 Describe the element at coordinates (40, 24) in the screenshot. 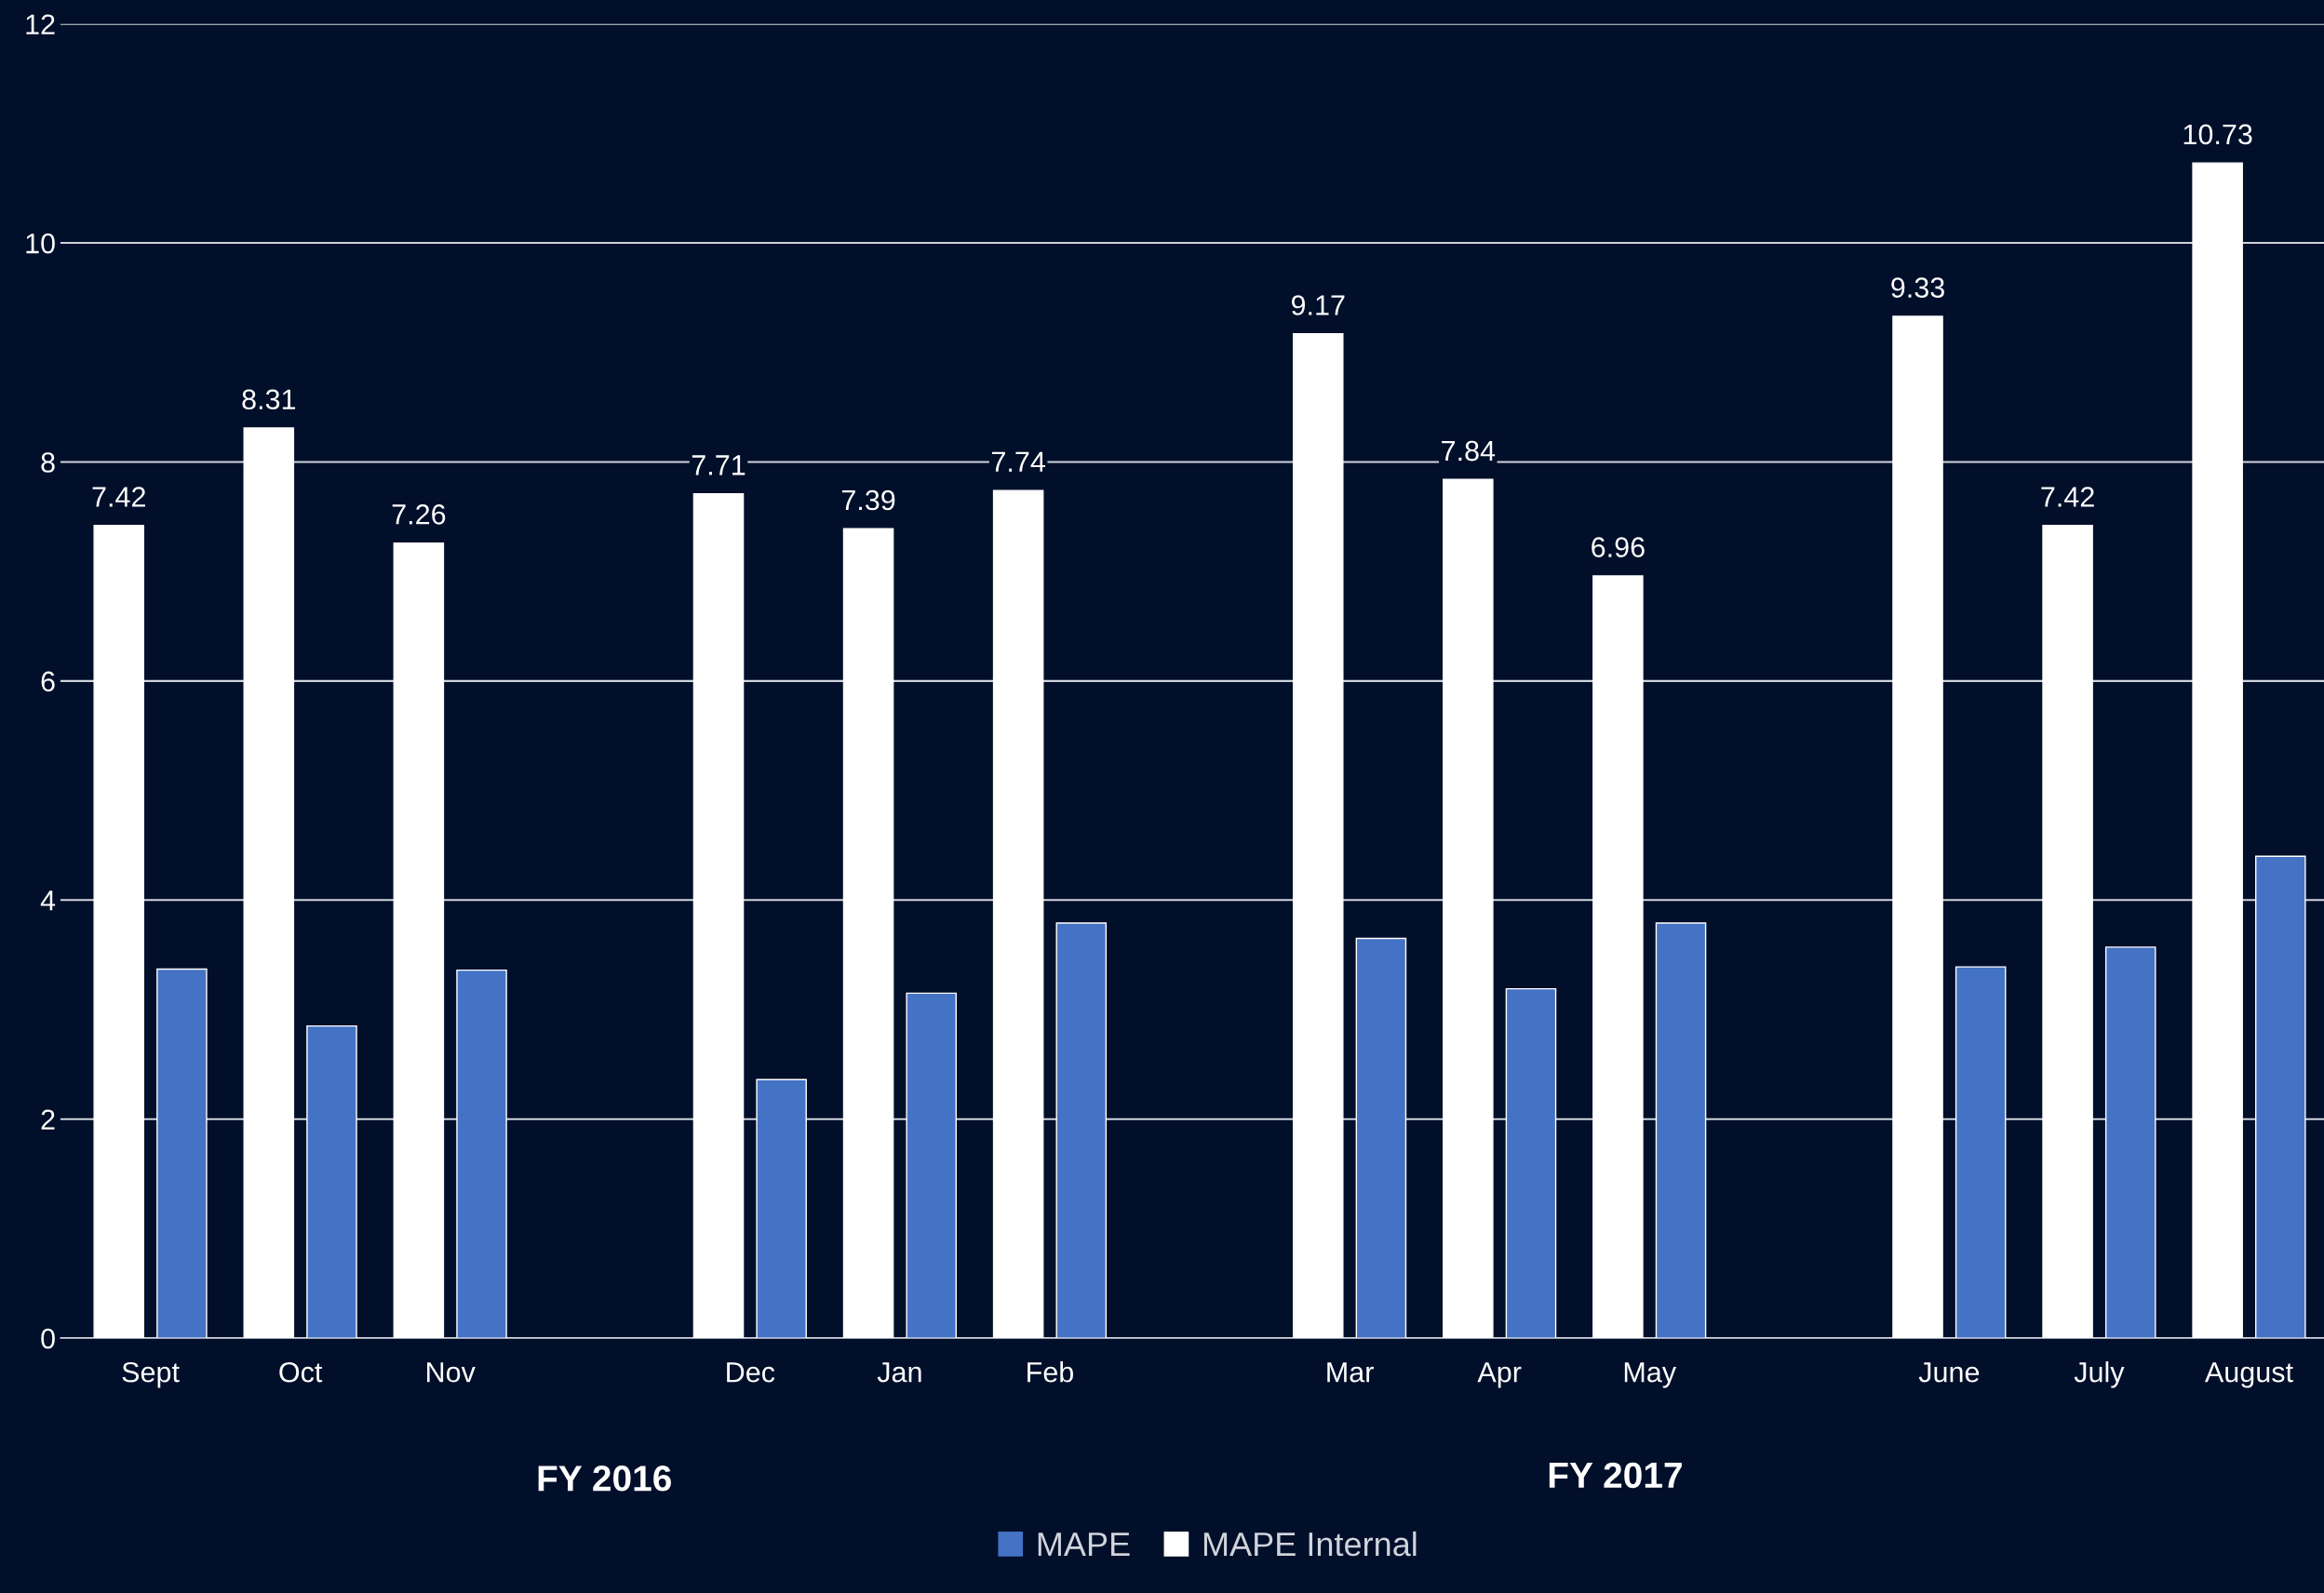

I see `y-tick-label: 12` at that location.